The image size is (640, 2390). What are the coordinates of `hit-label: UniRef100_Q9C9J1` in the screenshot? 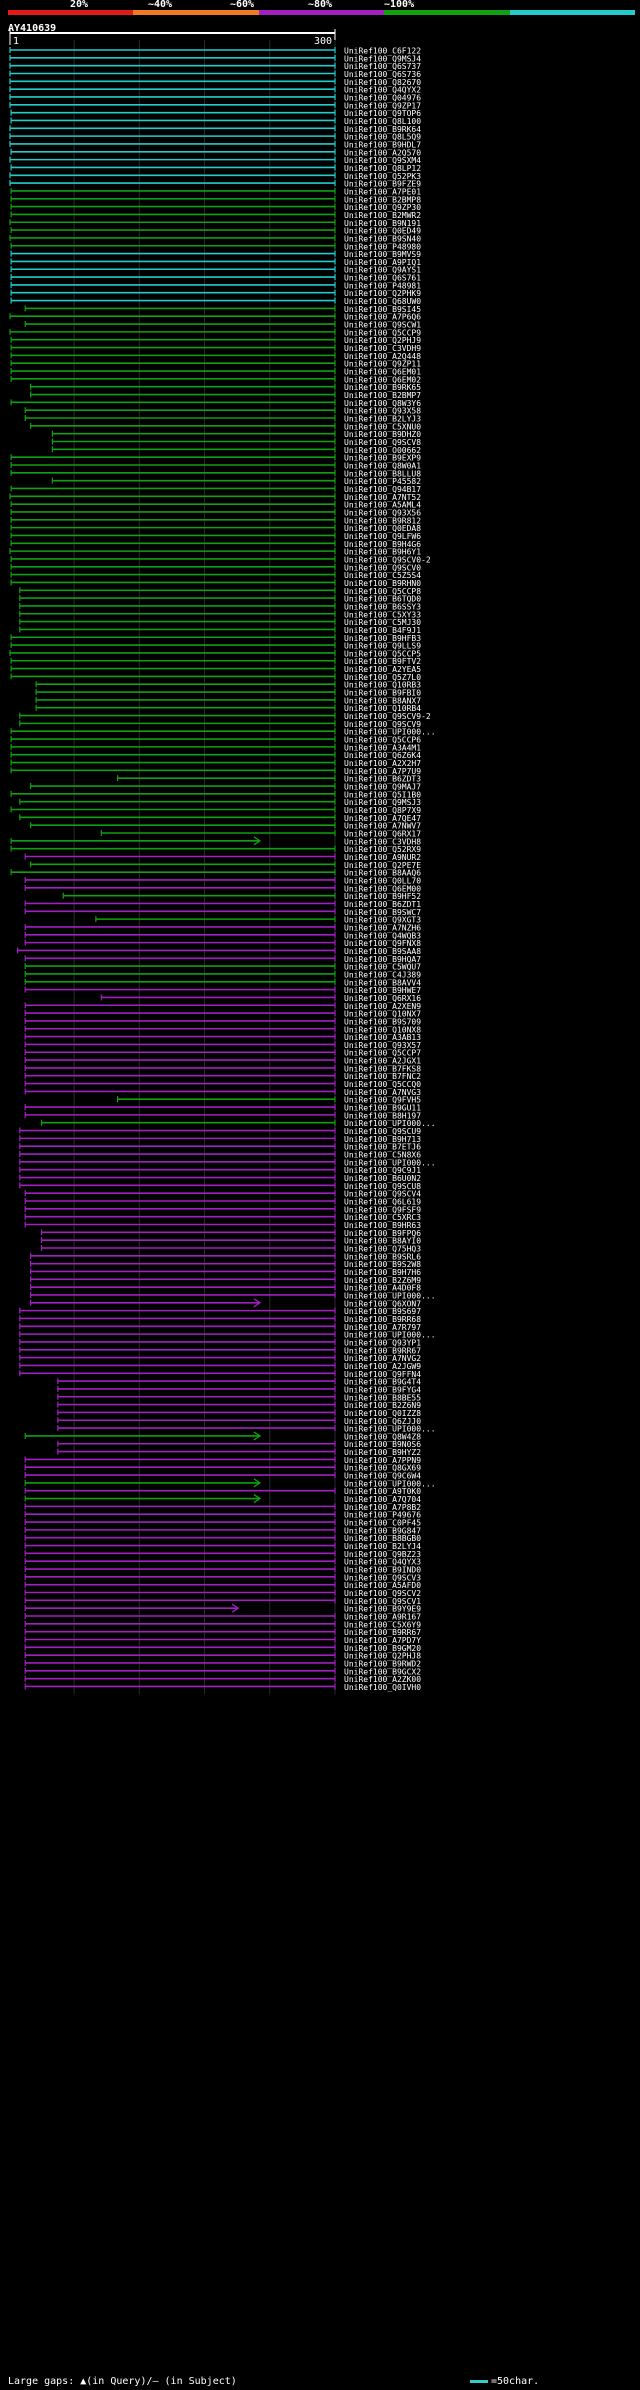 It's located at (382, 1170).